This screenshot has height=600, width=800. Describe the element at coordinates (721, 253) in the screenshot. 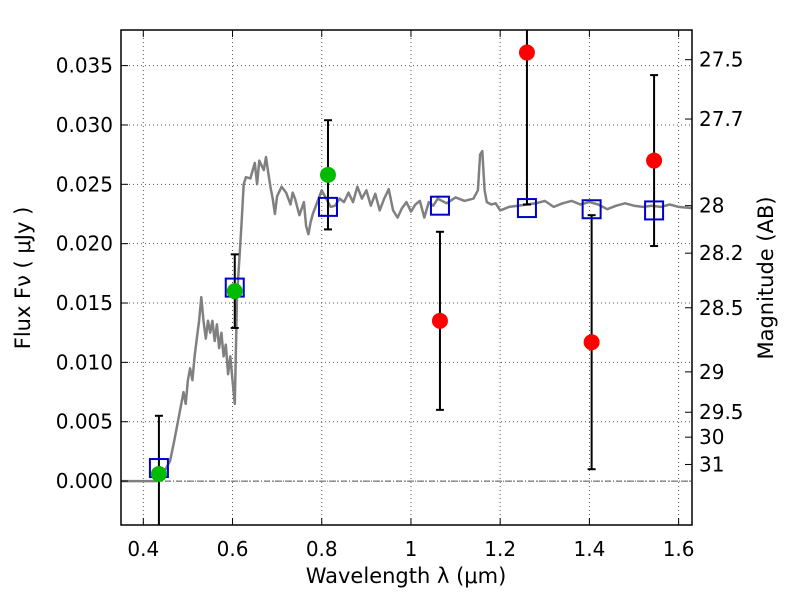

I see `magnitude-tick-label: 28.2` at that location.